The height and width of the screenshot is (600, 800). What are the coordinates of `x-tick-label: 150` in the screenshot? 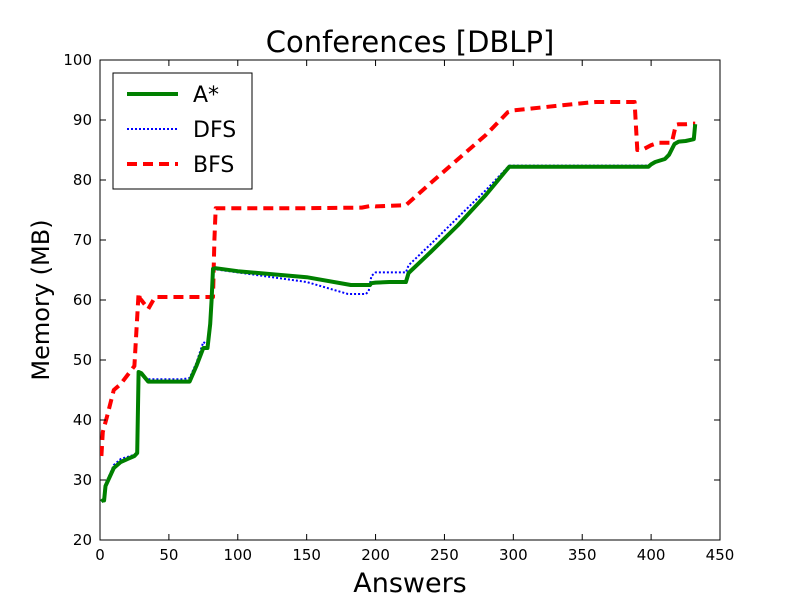 It's located at (306, 555).